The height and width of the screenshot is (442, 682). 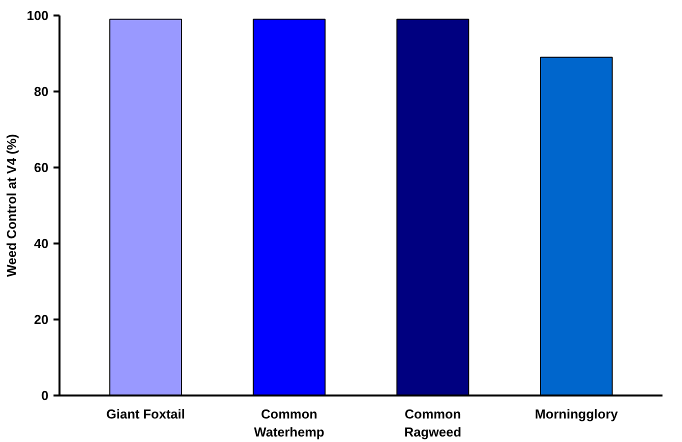 What do you see at coordinates (11, 205) in the screenshot?
I see `y-axis-title: Weed Control at V4 (%)` at bounding box center [11, 205].